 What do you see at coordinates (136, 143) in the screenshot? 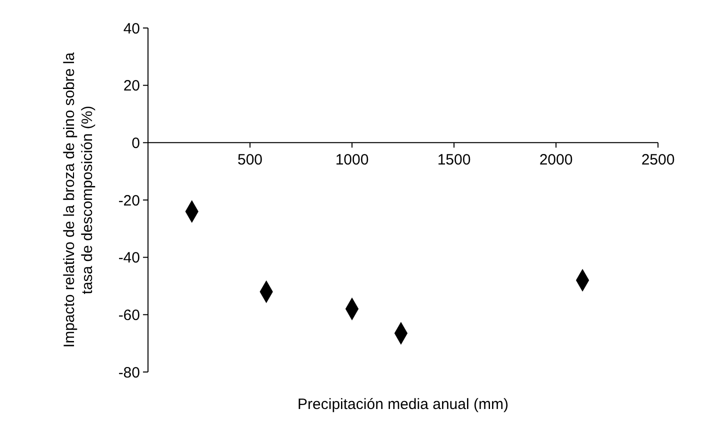
I see `y-tick-label: 0` at bounding box center [136, 143].